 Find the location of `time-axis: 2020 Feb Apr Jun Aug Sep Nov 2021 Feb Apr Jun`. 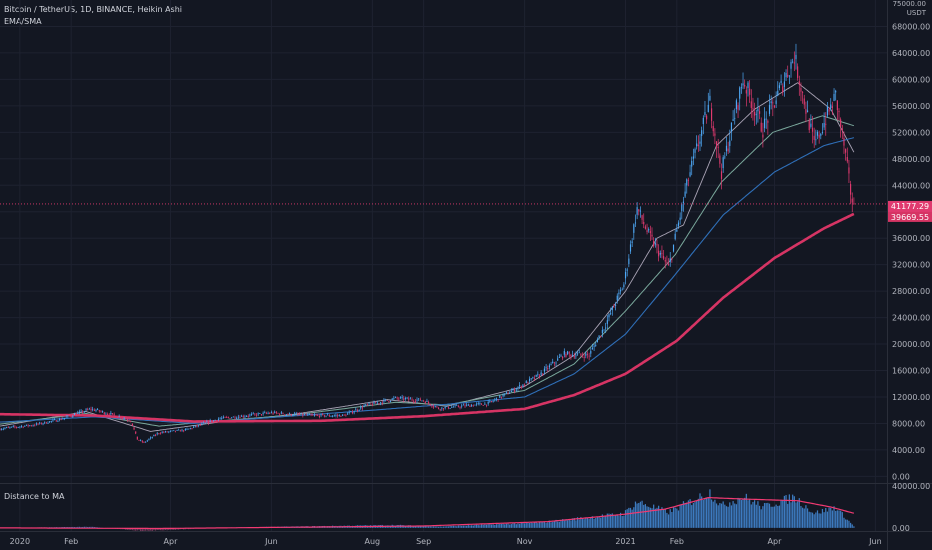

time-axis: 2020 Feb Apr Jun Aug Sep Nov 2021 Feb Apr Jun is located at coordinates (446, 541).